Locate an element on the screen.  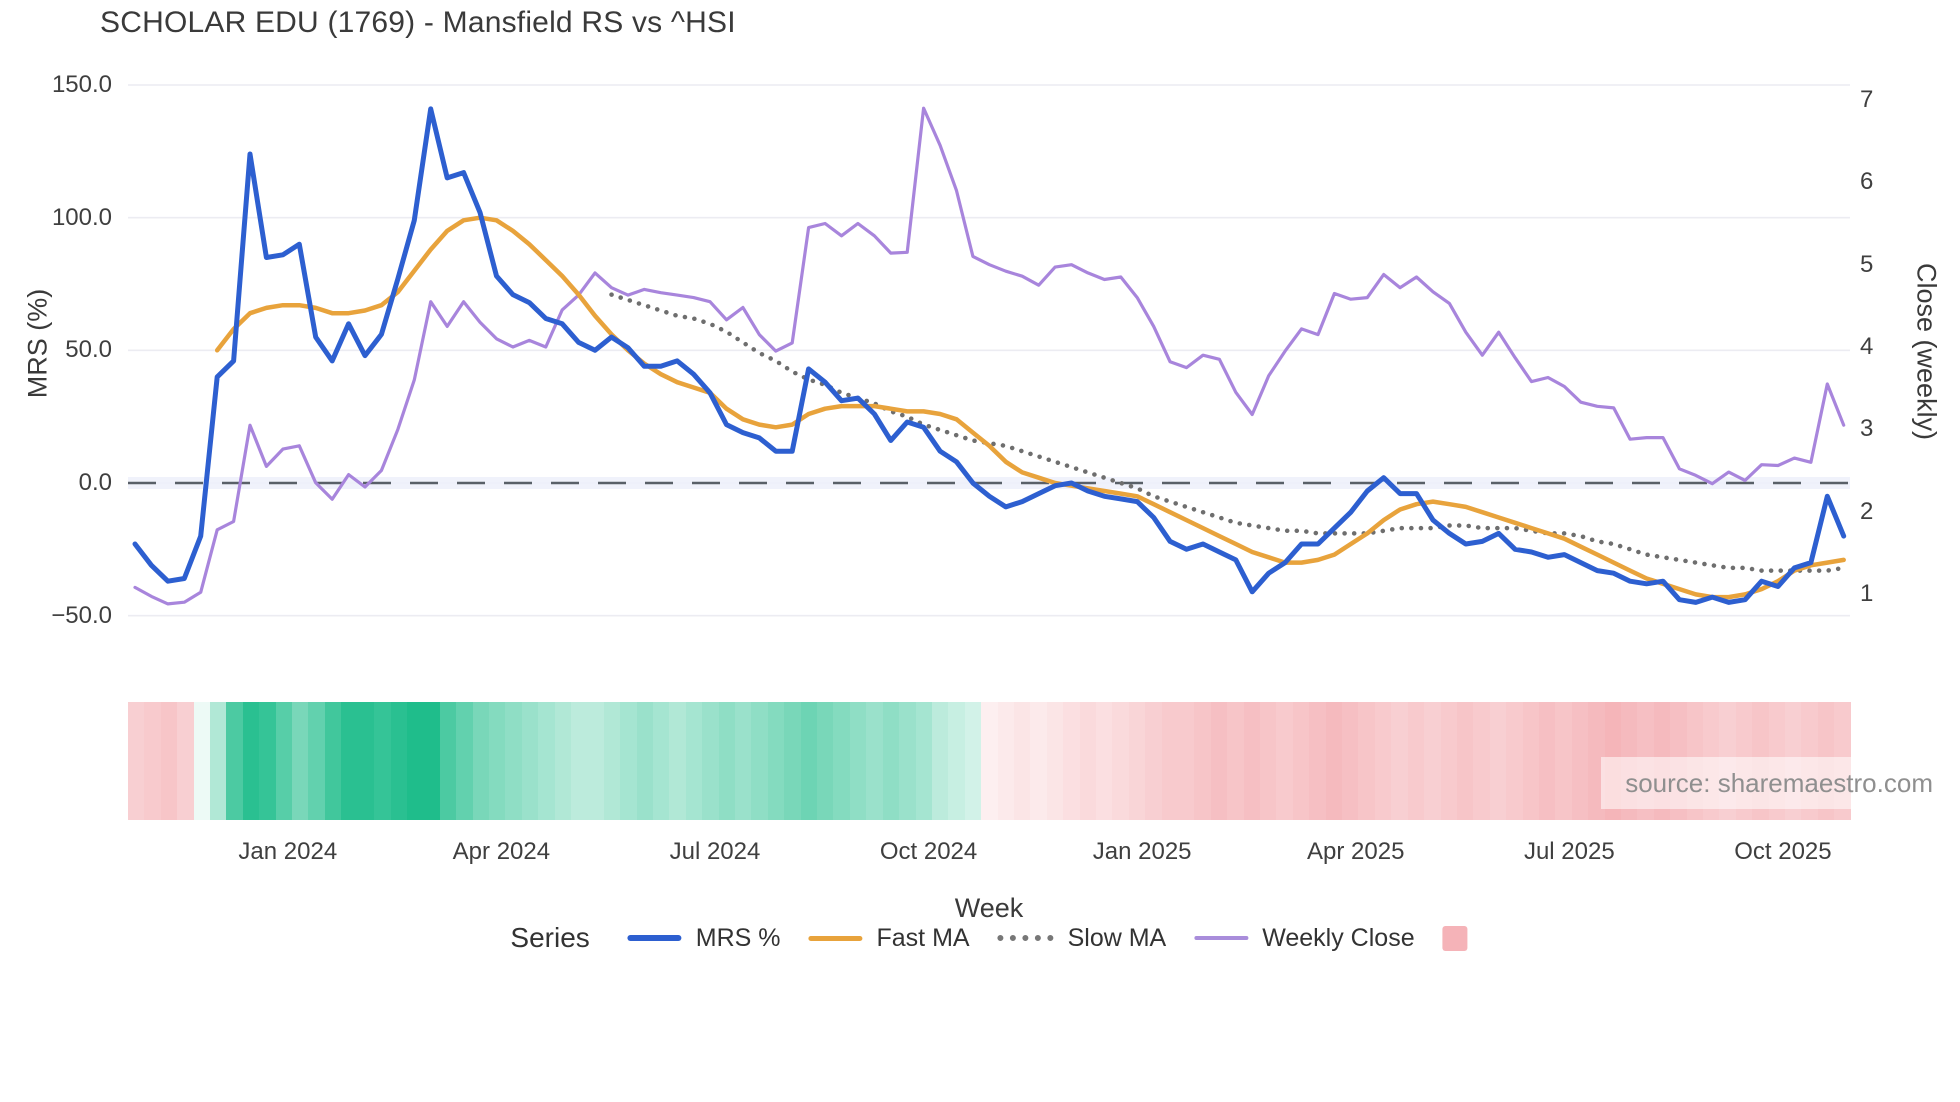
right-tick-label: 2 is located at coordinates (1867, 511).